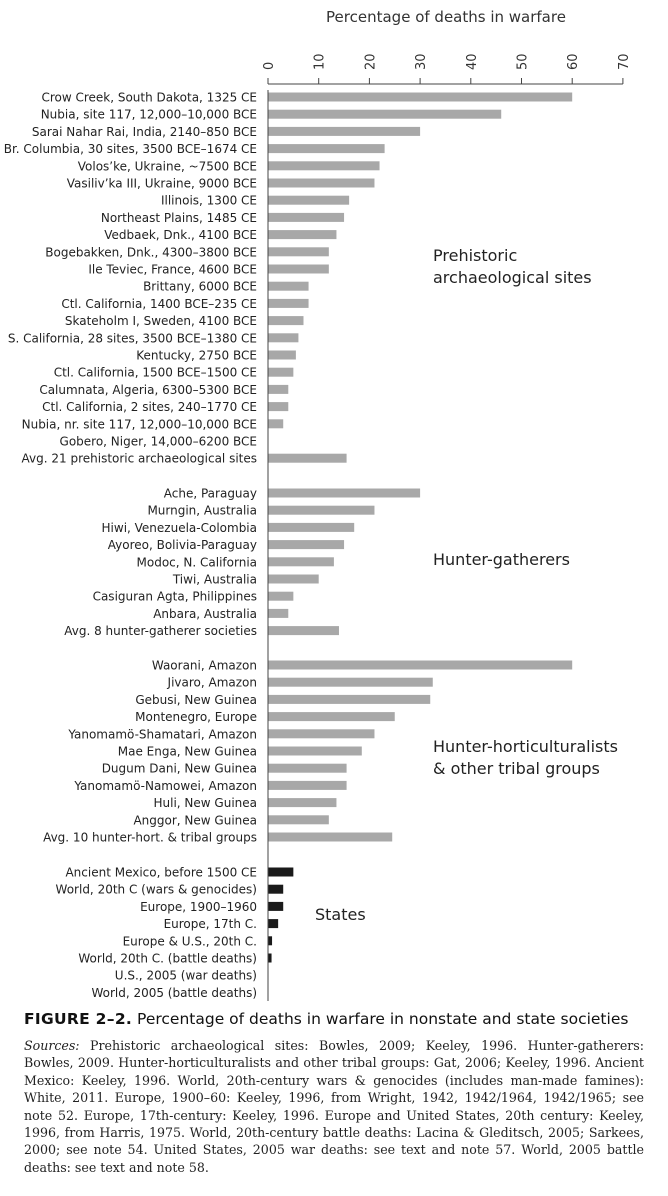 The width and height of the screenshot is (668, 1196). I want to click on category-label: Ache, Paraguay, so click(210, 494).